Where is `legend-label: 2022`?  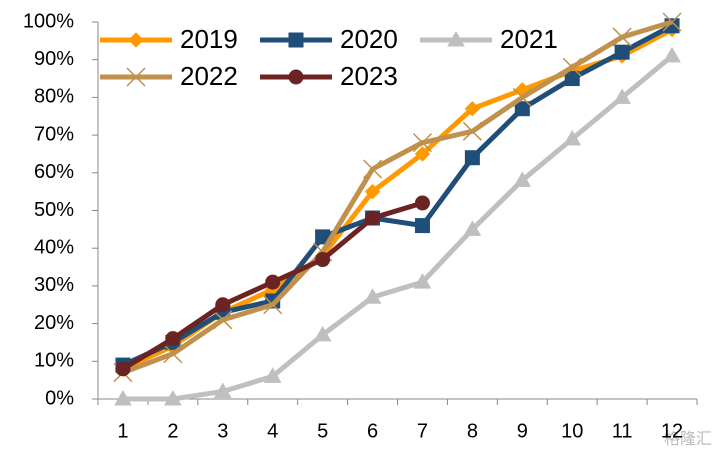 legend-label: 2022 is located at coordinates (209, 76).